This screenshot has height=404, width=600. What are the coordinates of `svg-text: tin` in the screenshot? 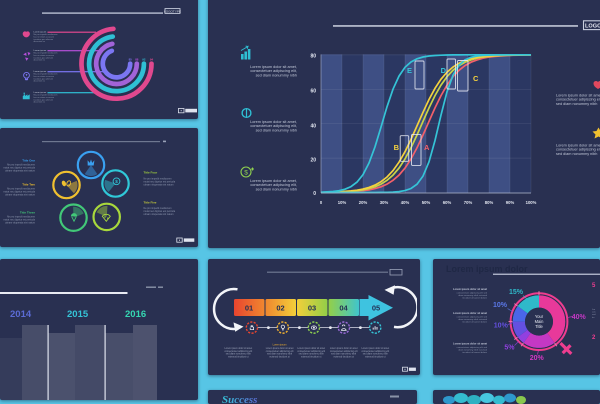 It's located at (593, 317).